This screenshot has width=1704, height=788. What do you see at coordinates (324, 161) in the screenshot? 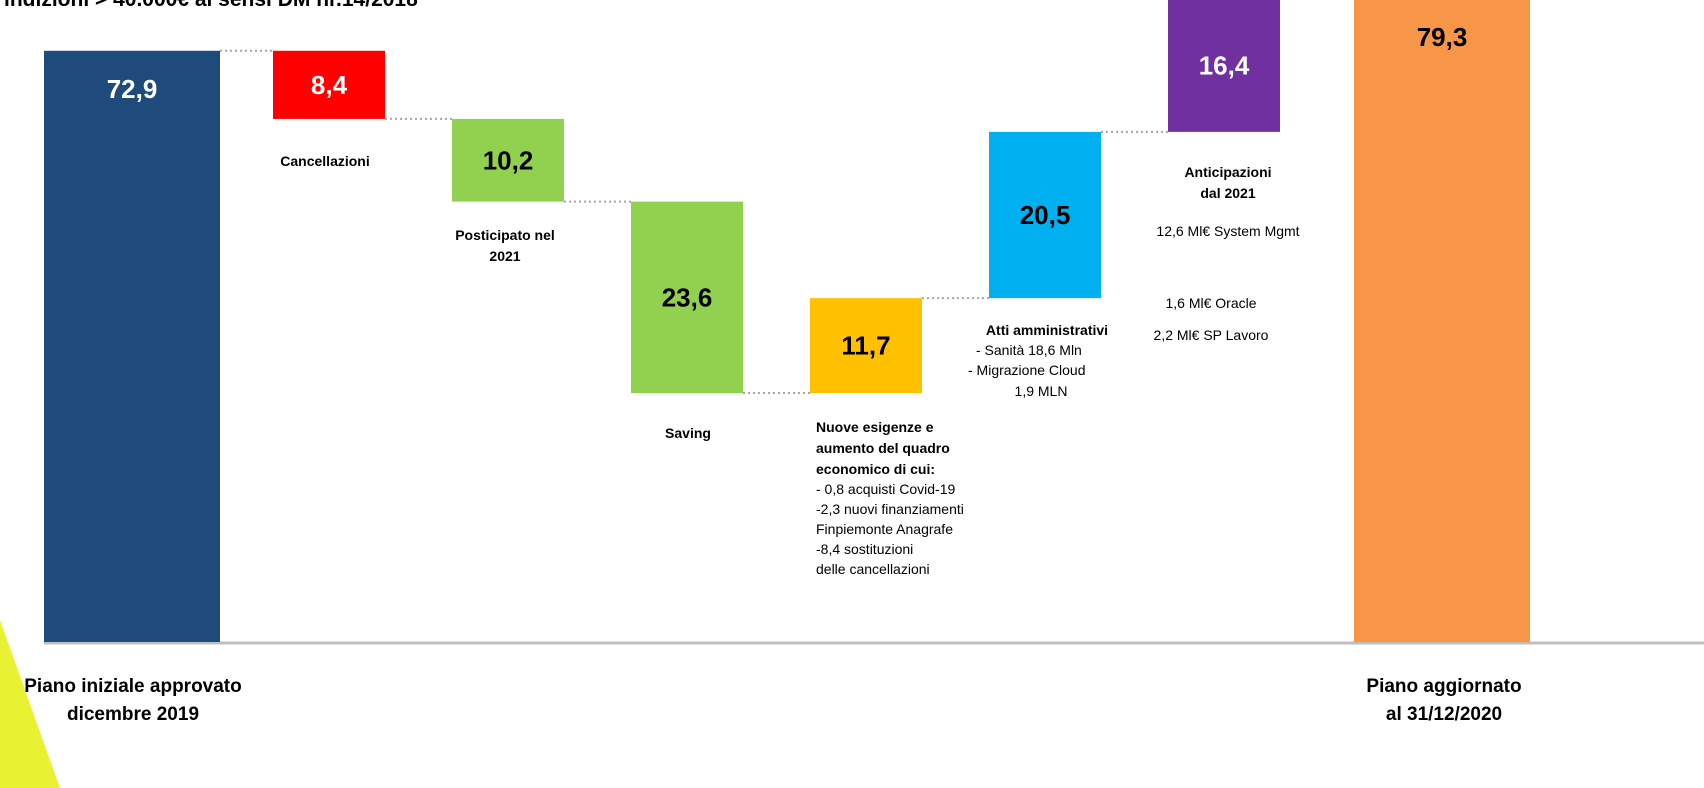
I see `annotation-heading-cancellazioni: Cancellazioni` at bounding box center [324, 161].